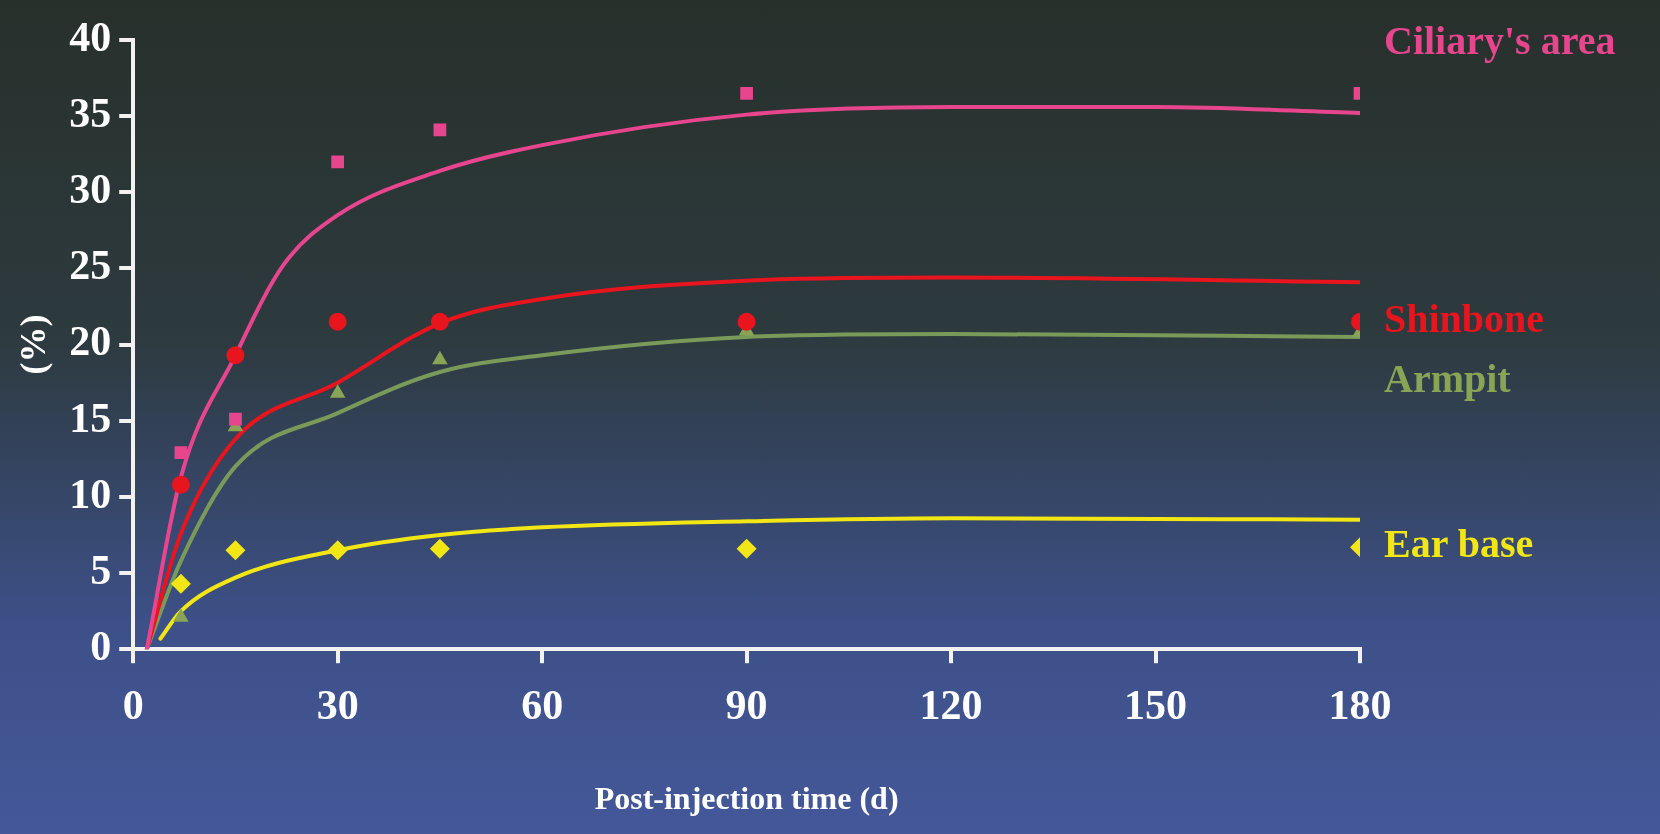 This screenshot has width=1660, height=834. Describe the element at coordinates (746, 798) in the screenshot. I see `x-axis-title: Post-injection time (d)` at that location.